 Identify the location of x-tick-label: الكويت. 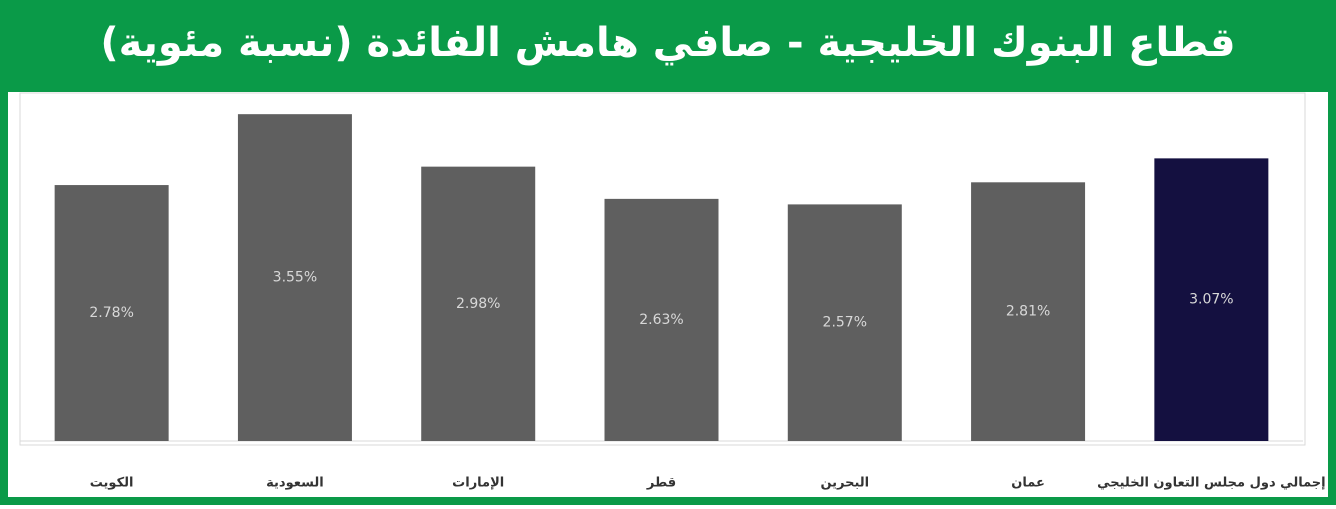
(112, 483).